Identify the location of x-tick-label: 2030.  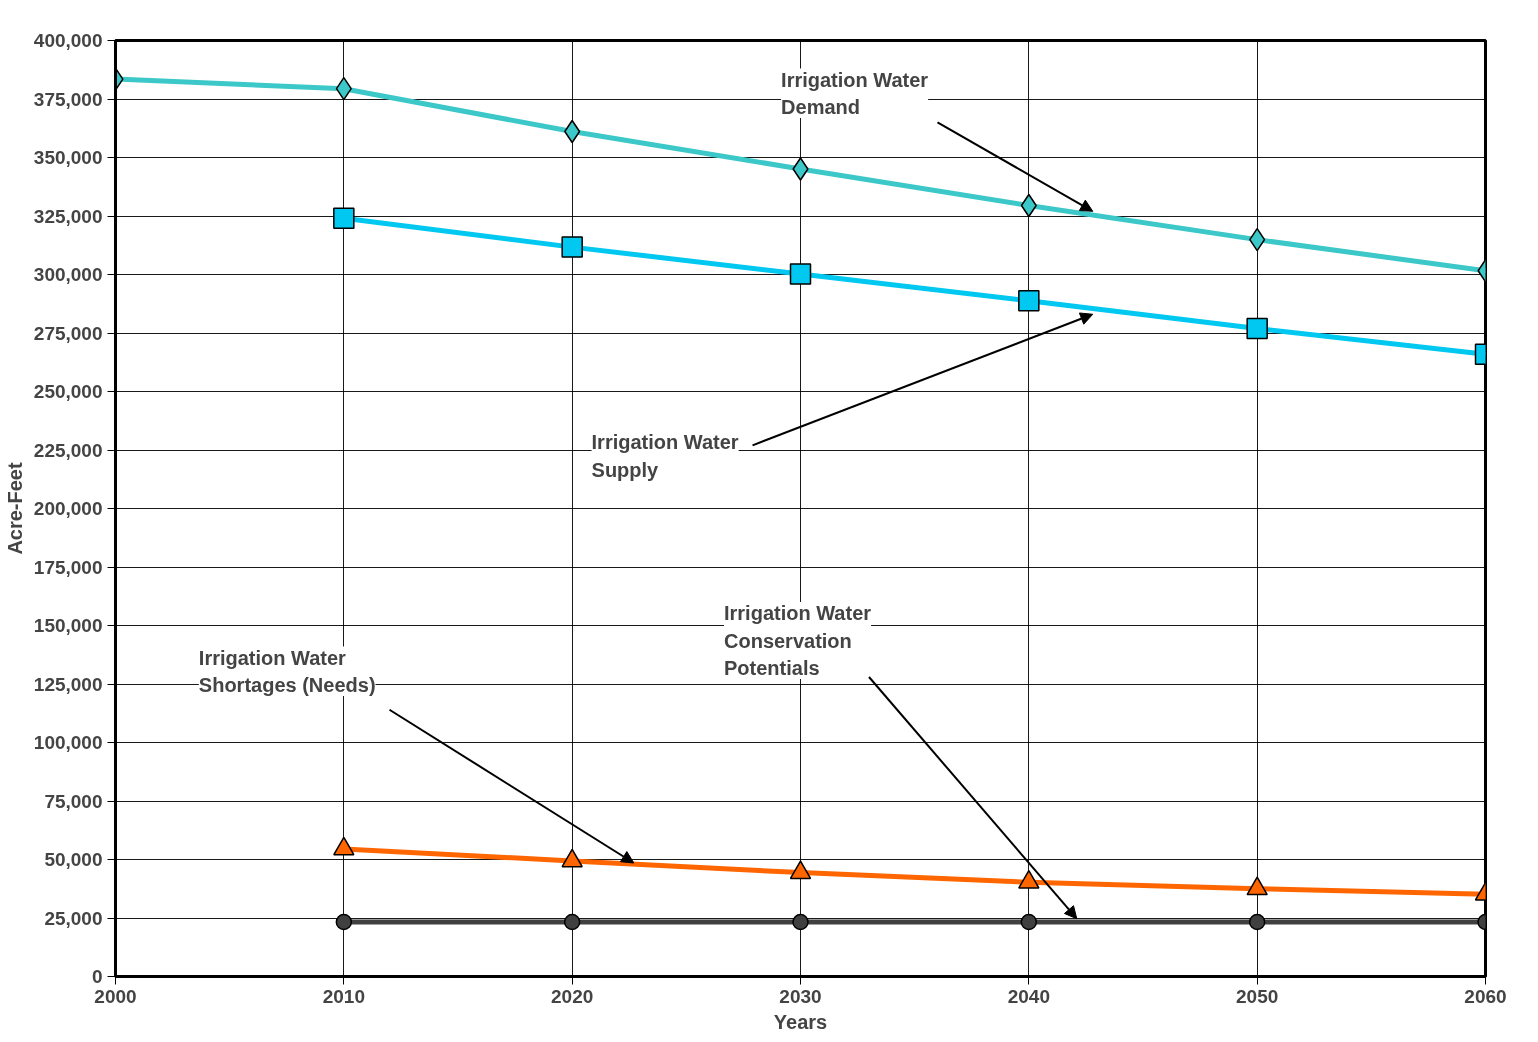
(800, 996).